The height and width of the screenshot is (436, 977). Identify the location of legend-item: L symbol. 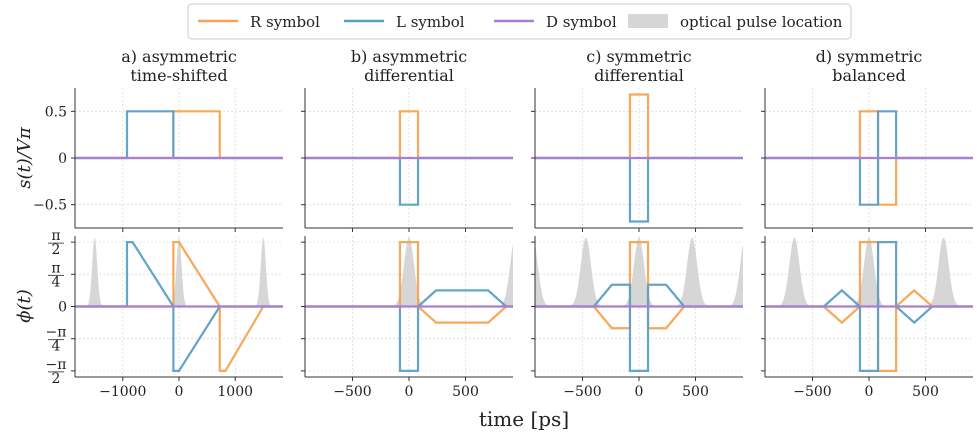
(404, 22).